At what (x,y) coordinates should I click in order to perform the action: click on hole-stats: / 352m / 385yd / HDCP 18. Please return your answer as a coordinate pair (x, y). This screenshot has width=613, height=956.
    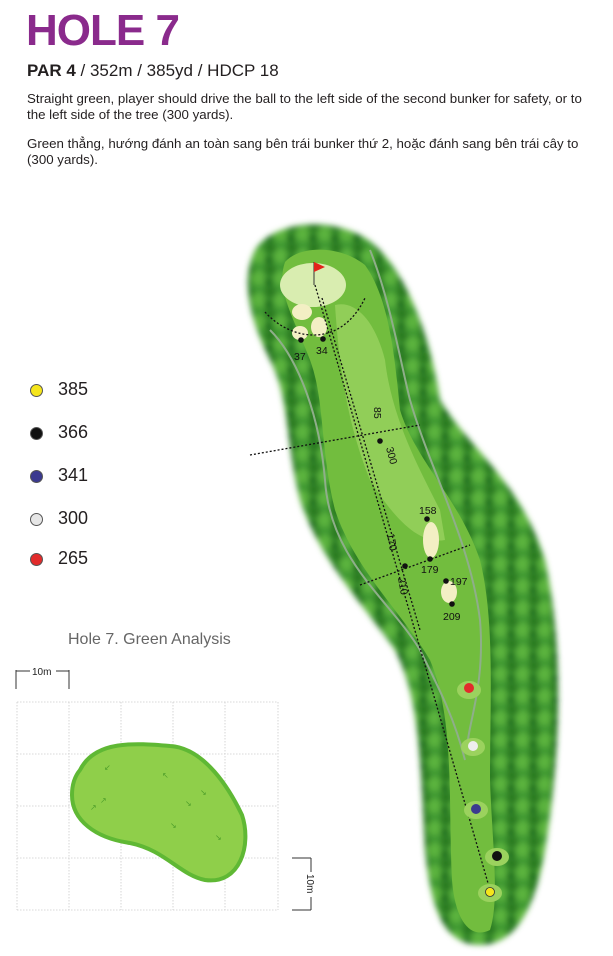
    Looking at the image, I should click on (177, 70).